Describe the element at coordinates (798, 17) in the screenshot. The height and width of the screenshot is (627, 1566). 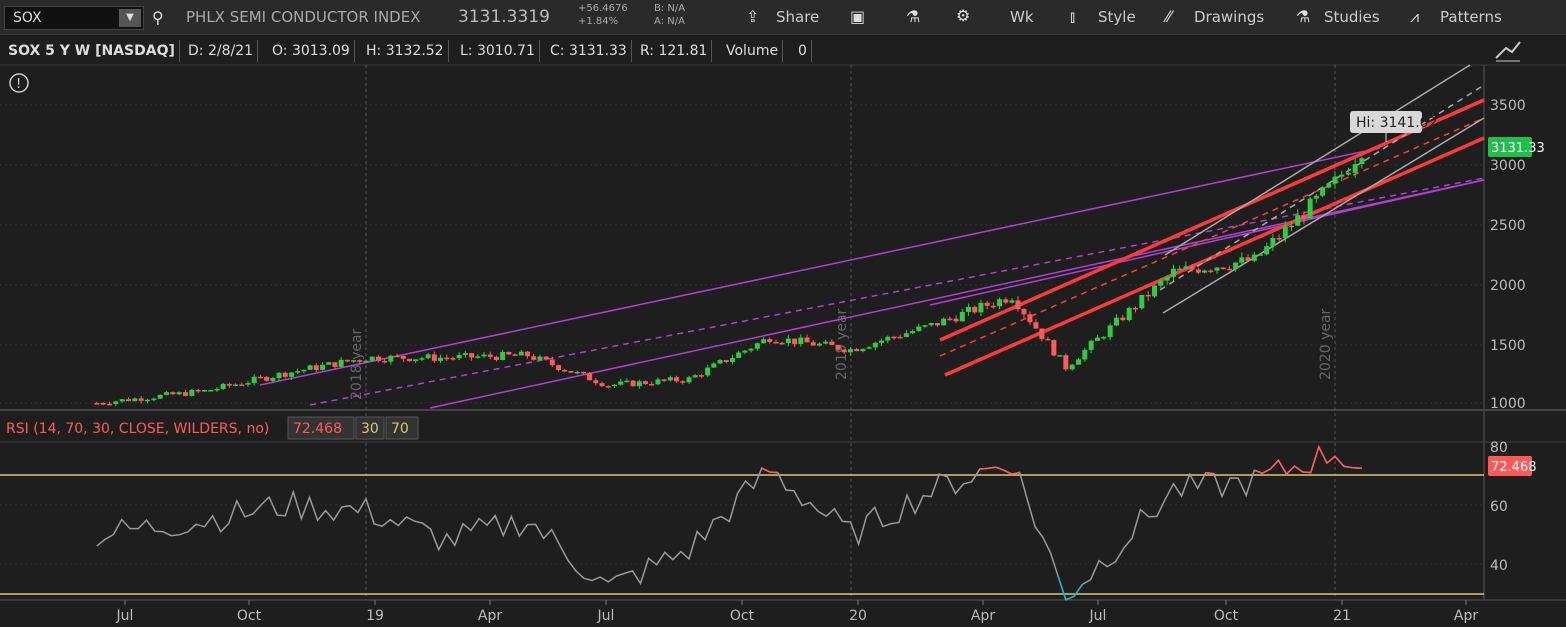
I see `share-button: Share` at that location.